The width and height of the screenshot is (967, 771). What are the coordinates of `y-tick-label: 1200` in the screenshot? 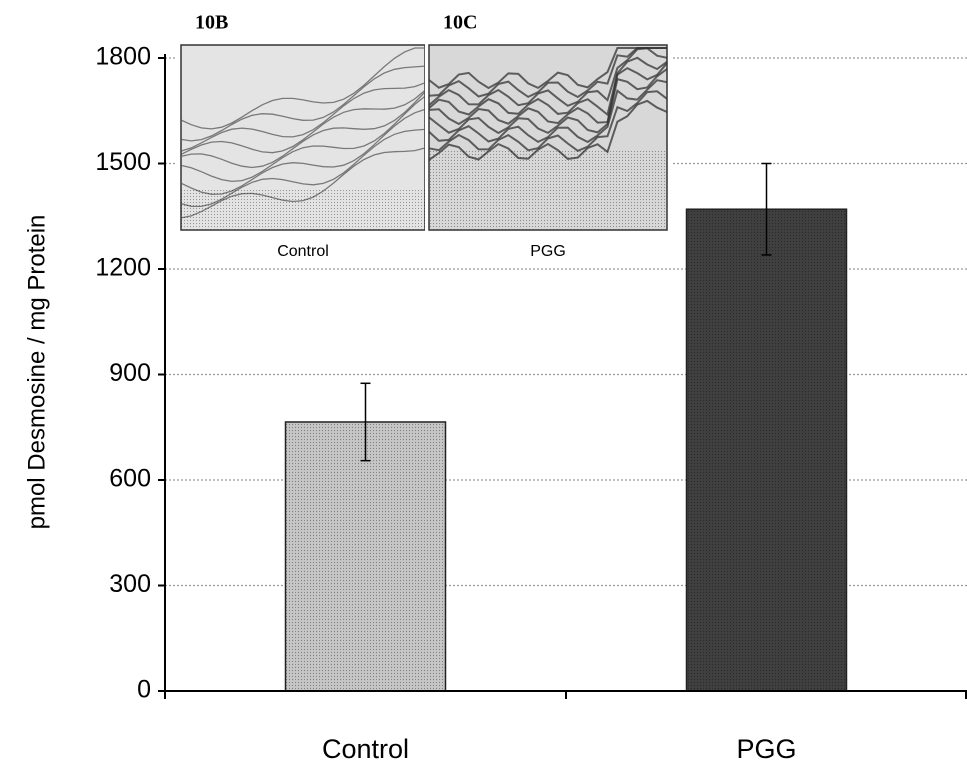 It's located at (123, 268).